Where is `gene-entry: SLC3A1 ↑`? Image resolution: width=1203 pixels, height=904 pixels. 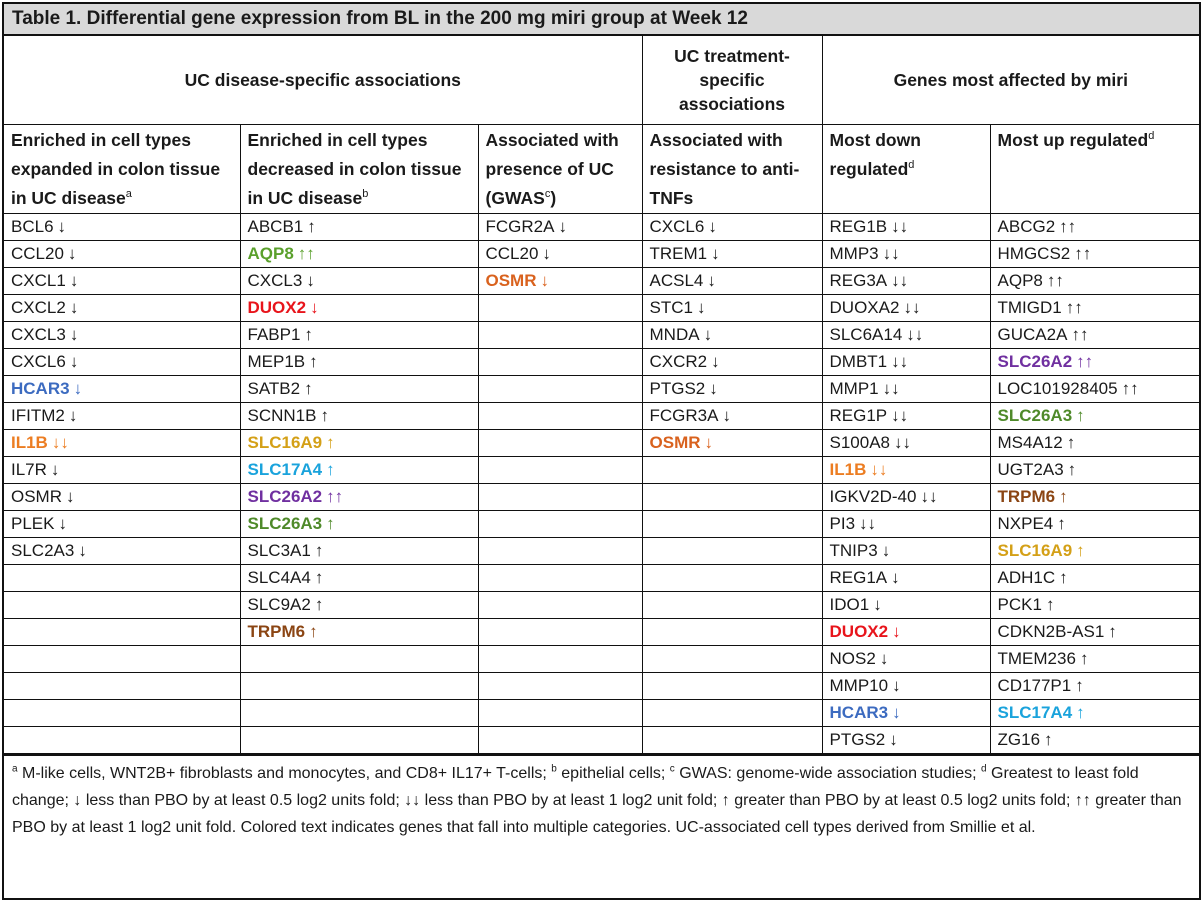
gene-entry: SLC3A1 ↑ is located at coordinates (286, 550).